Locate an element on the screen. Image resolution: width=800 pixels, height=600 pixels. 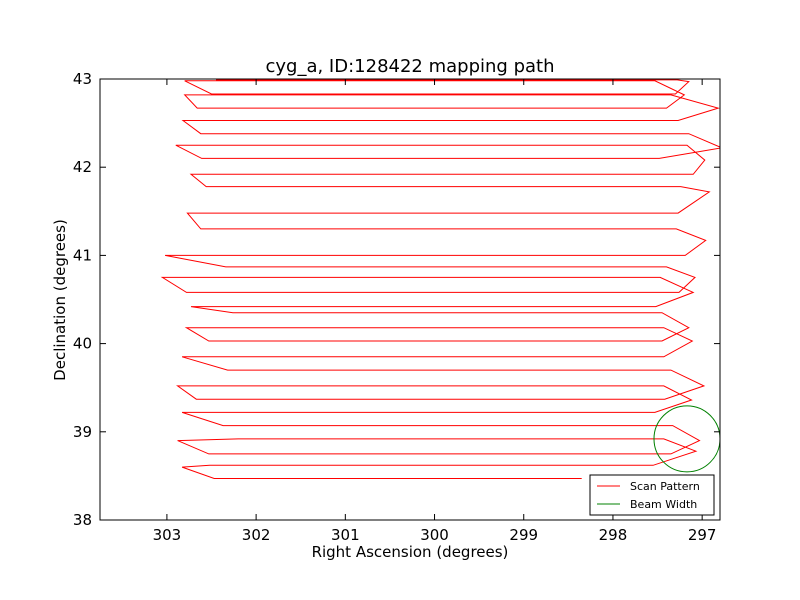
y-tick-label: 43 is located at coordinates (82, 79).